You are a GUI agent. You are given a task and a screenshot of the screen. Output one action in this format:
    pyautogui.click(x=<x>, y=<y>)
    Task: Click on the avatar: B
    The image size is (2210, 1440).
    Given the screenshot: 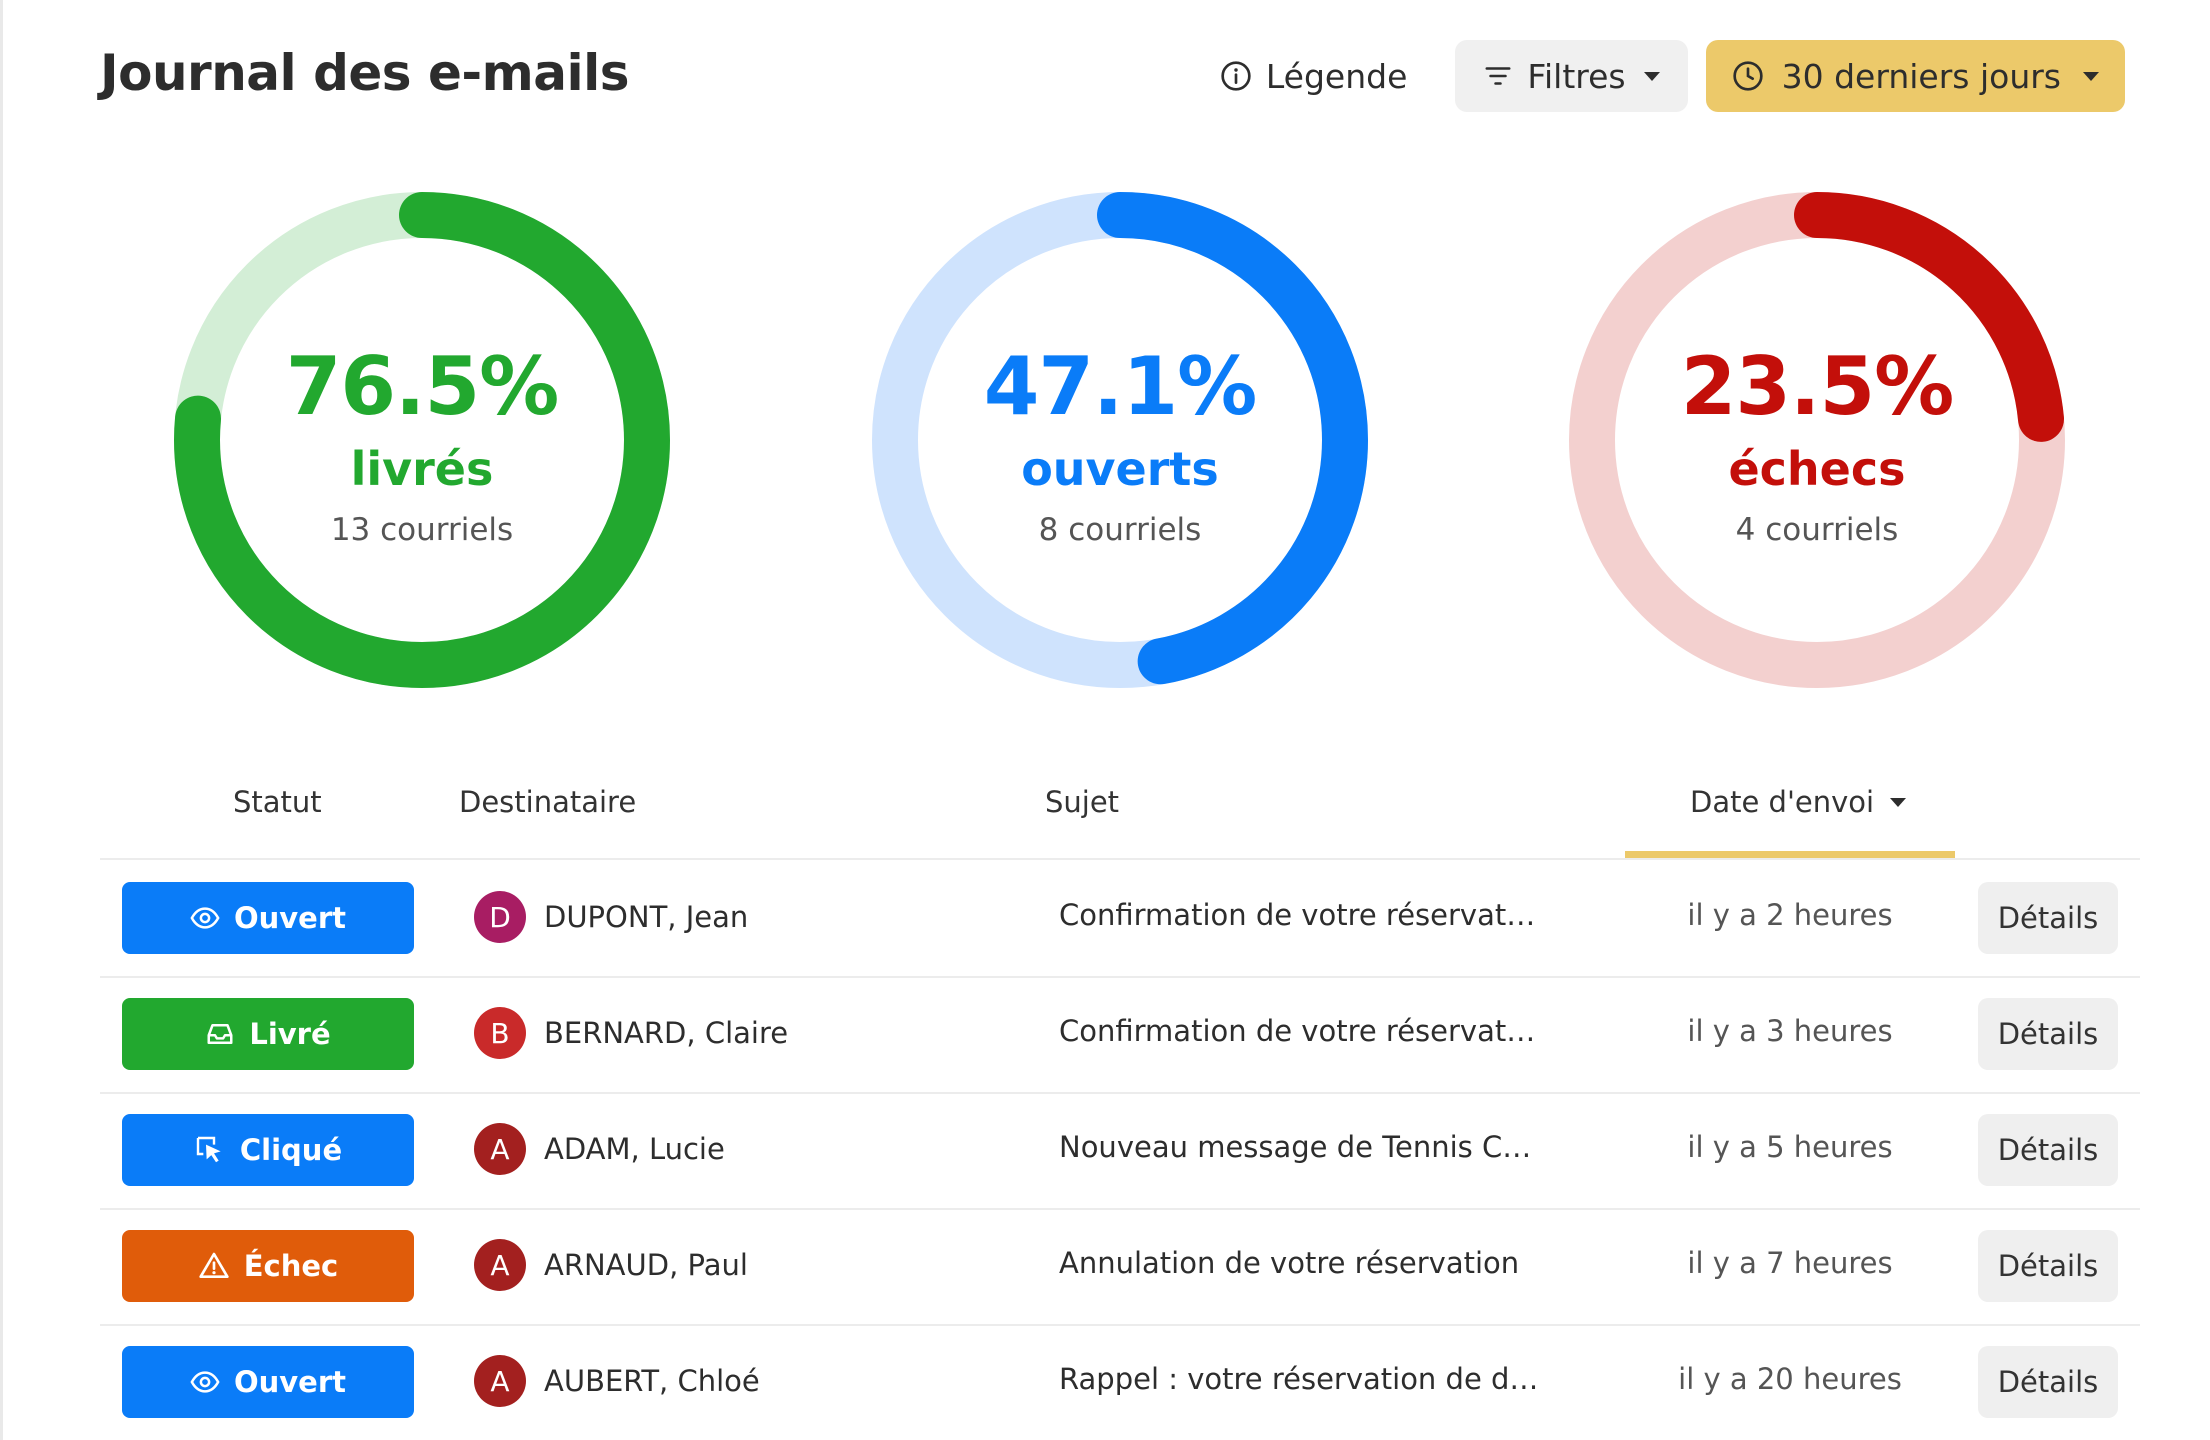 What is the action you would take?
    pyautogui.click(x=500, y=1033)
    